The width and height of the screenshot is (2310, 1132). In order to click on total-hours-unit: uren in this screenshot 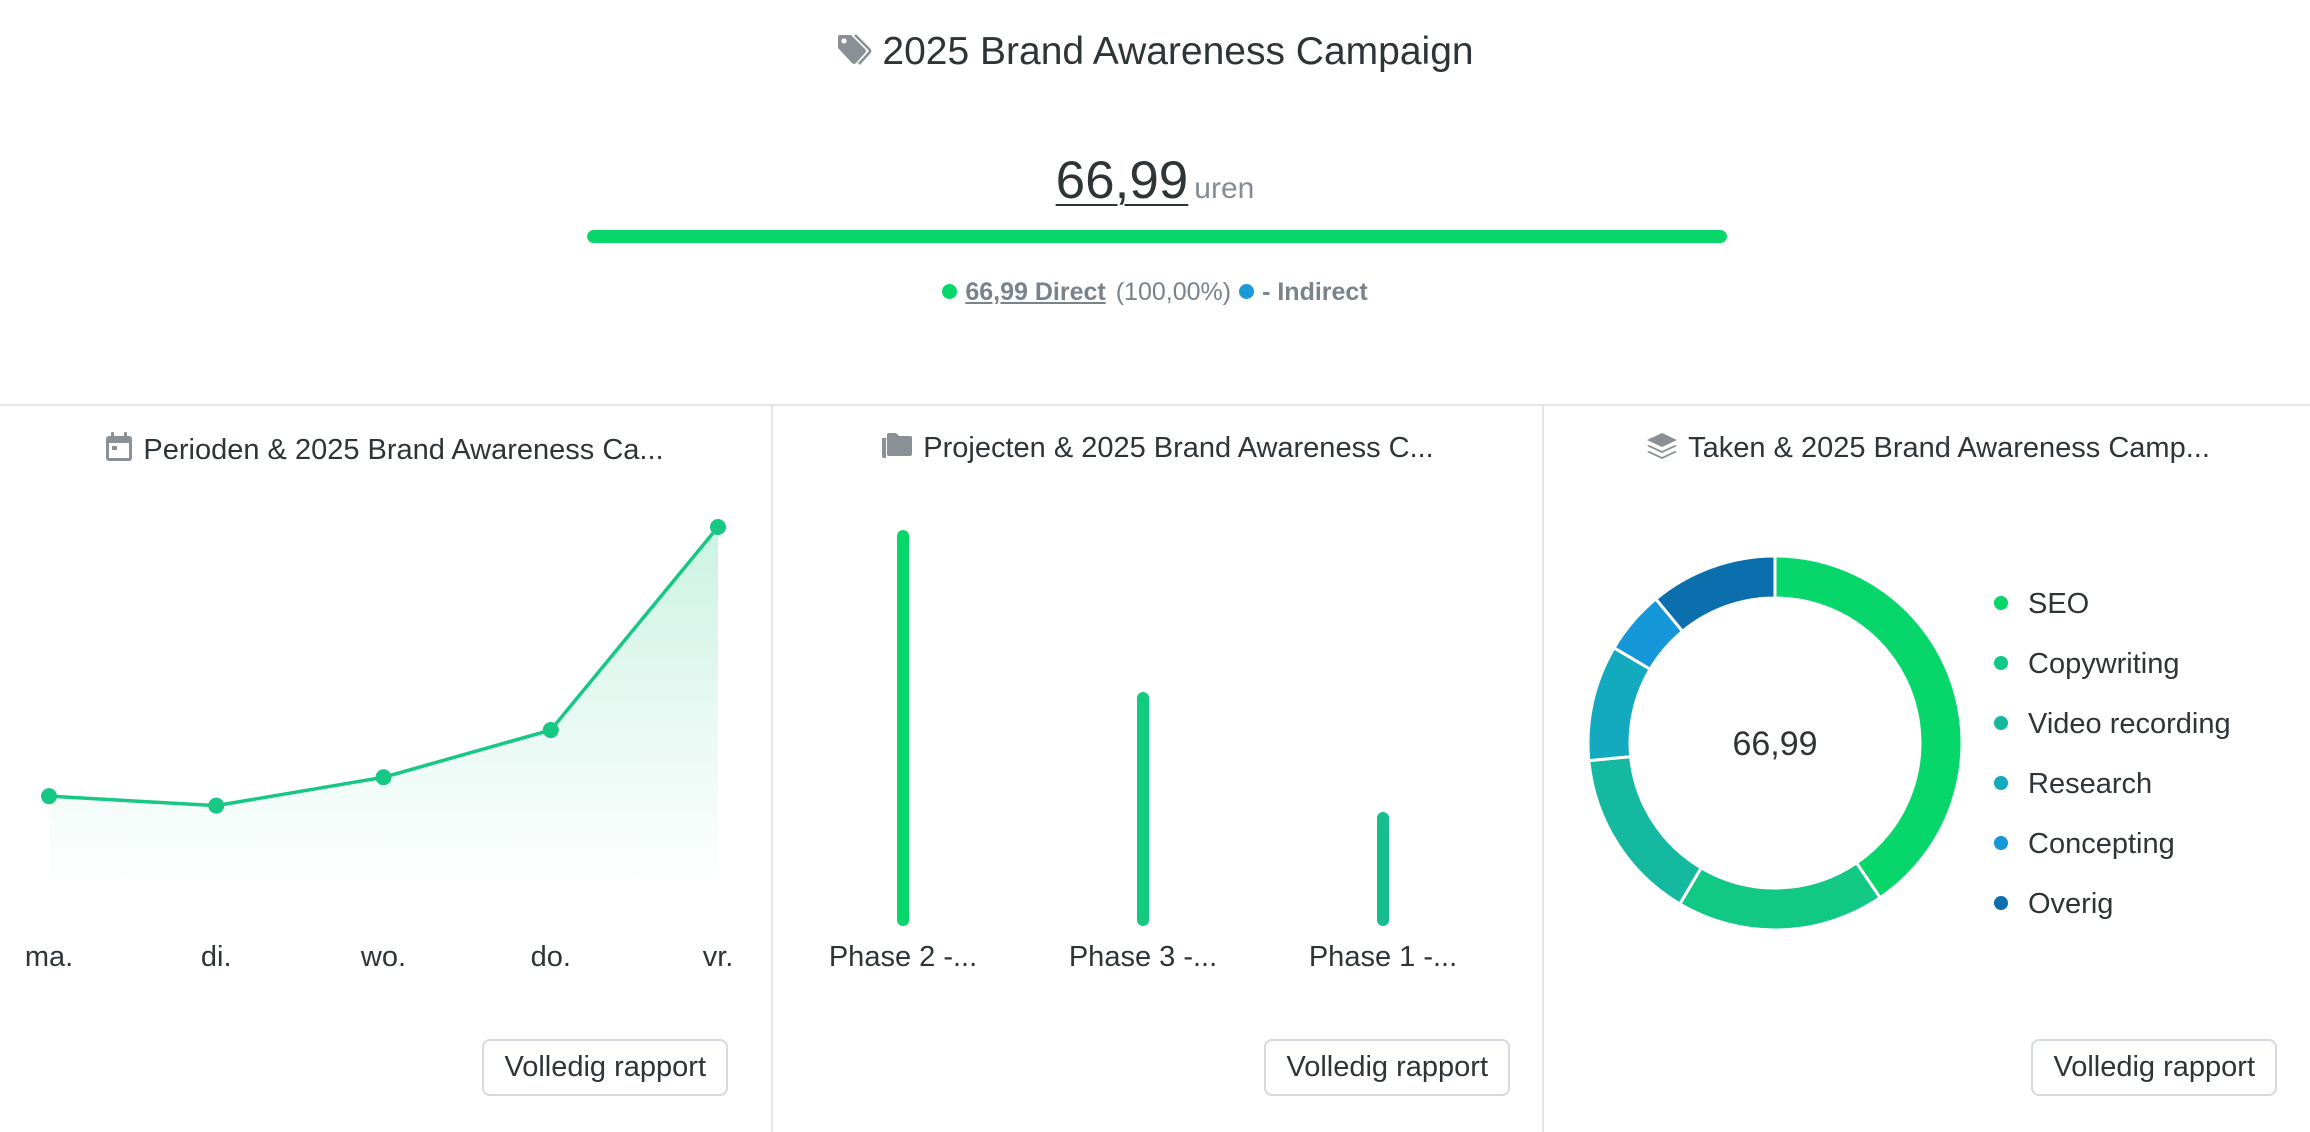, I will do `click(1224, 188)`.